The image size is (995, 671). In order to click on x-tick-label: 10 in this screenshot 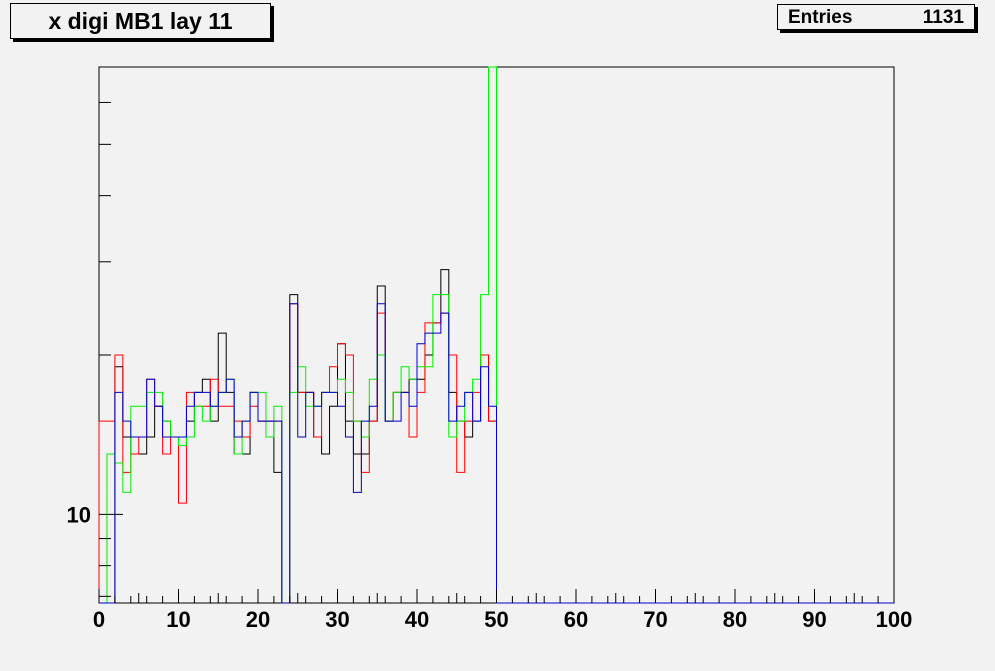, I will do `click(178, 619)`.